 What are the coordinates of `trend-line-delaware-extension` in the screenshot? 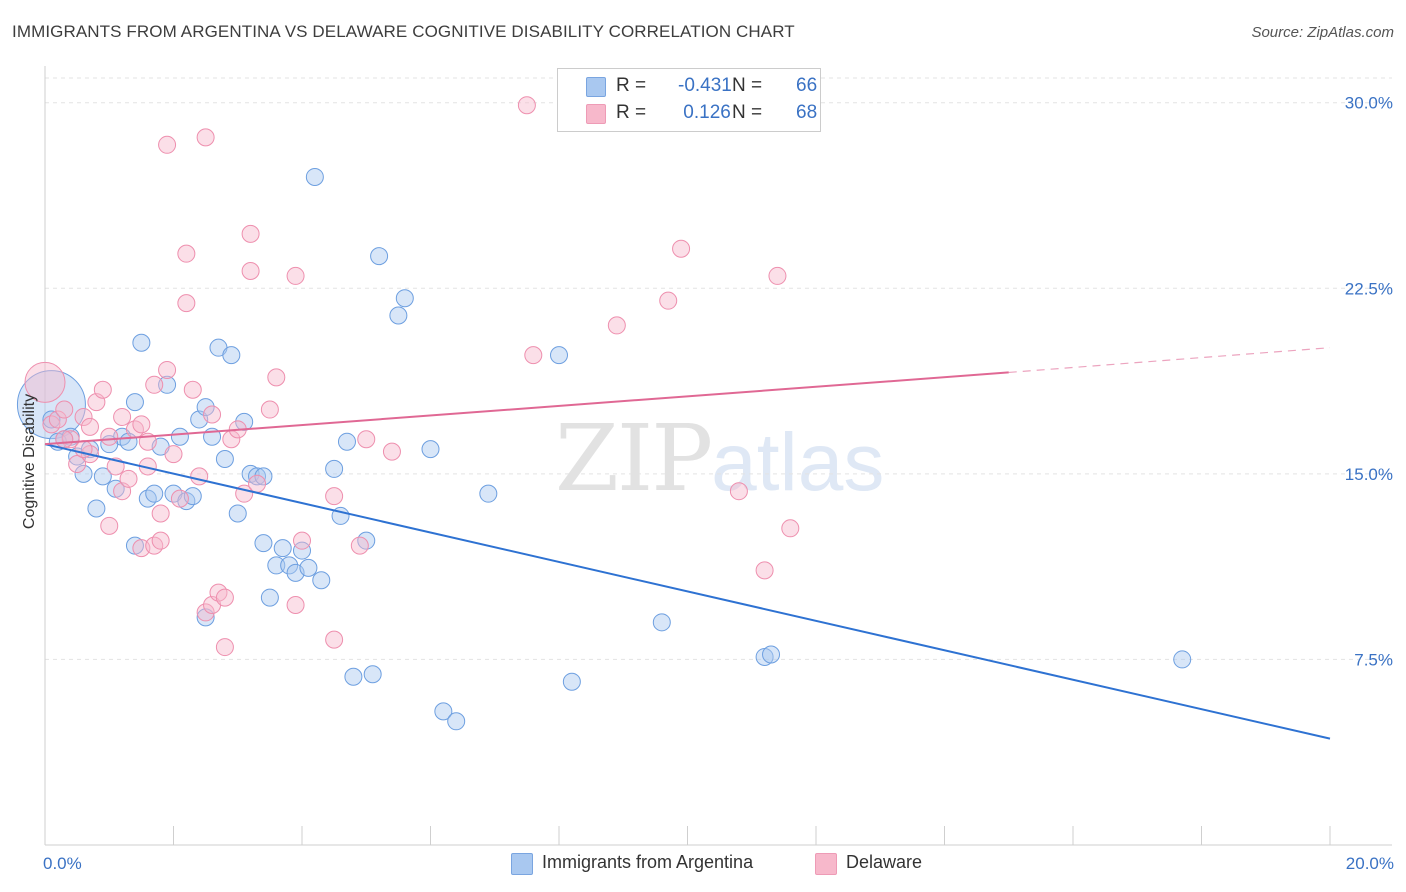 It's located at (1169, 360).